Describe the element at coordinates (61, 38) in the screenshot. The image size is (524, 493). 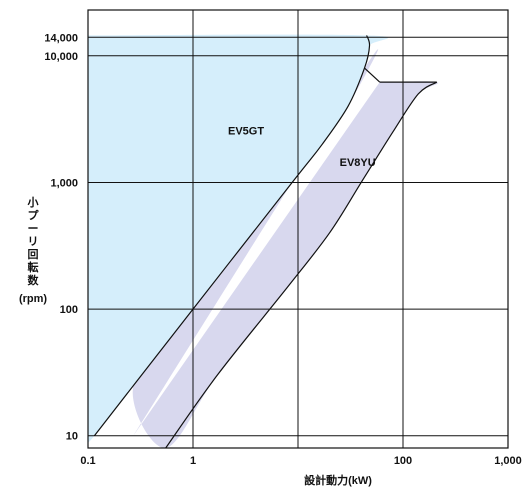
I see `y-tick-label-4: 14,000` at that location.